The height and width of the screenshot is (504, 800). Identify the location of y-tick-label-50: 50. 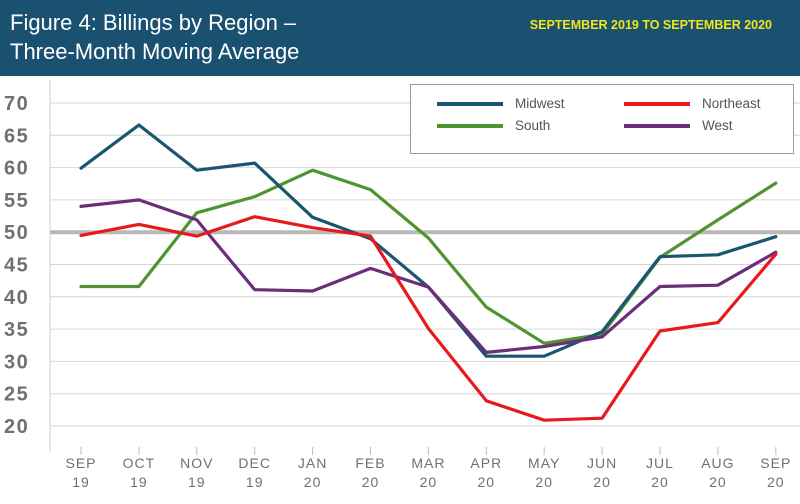
(16, 233).